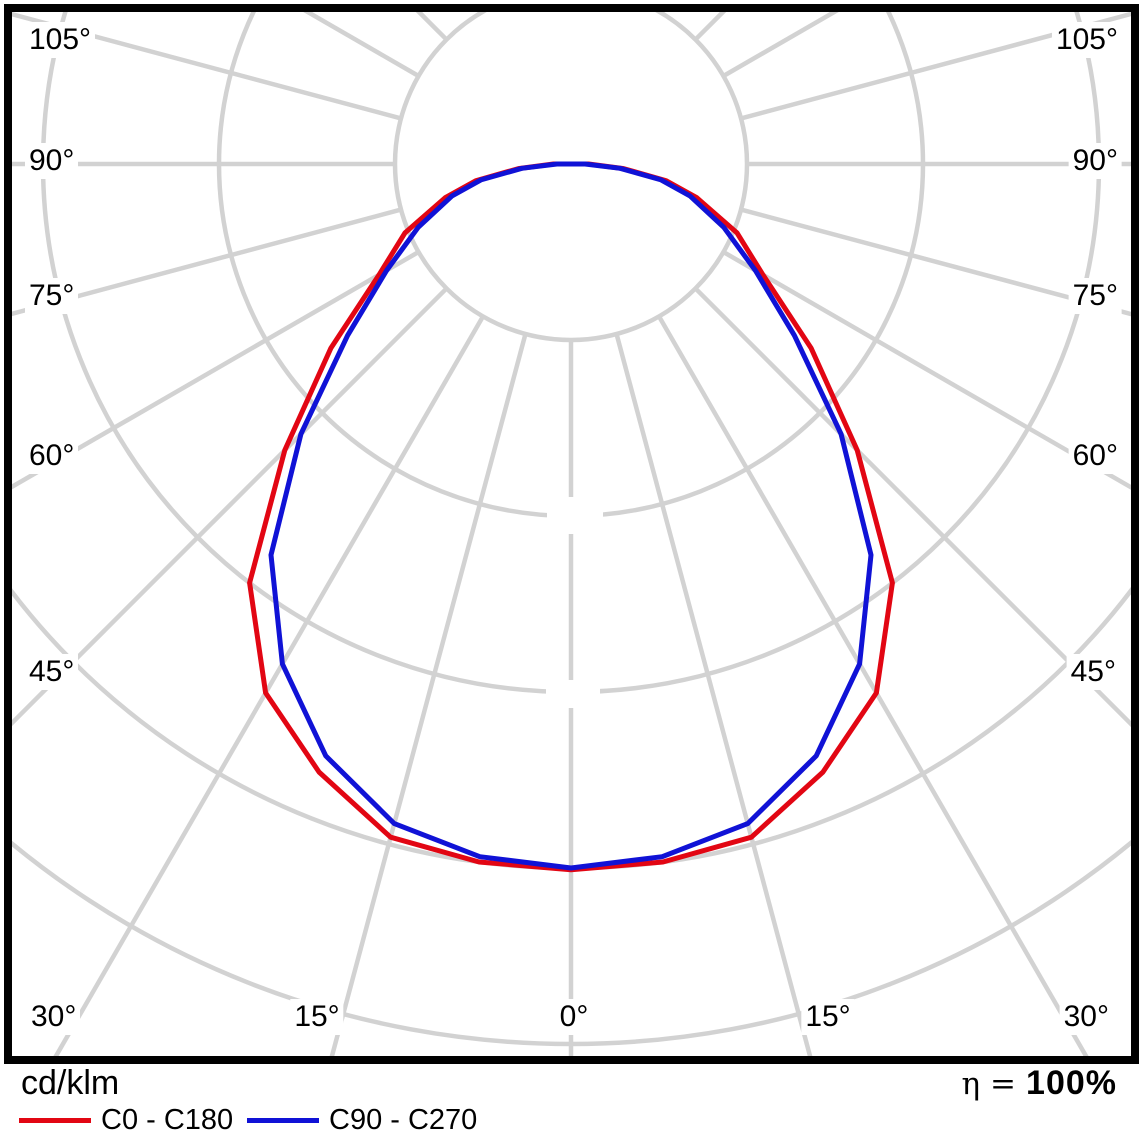  What do you see at coordinates (283, 1120) in the screenshot?
I see `legend-swatch-c90-c270` at bounding box center [283, 1120].